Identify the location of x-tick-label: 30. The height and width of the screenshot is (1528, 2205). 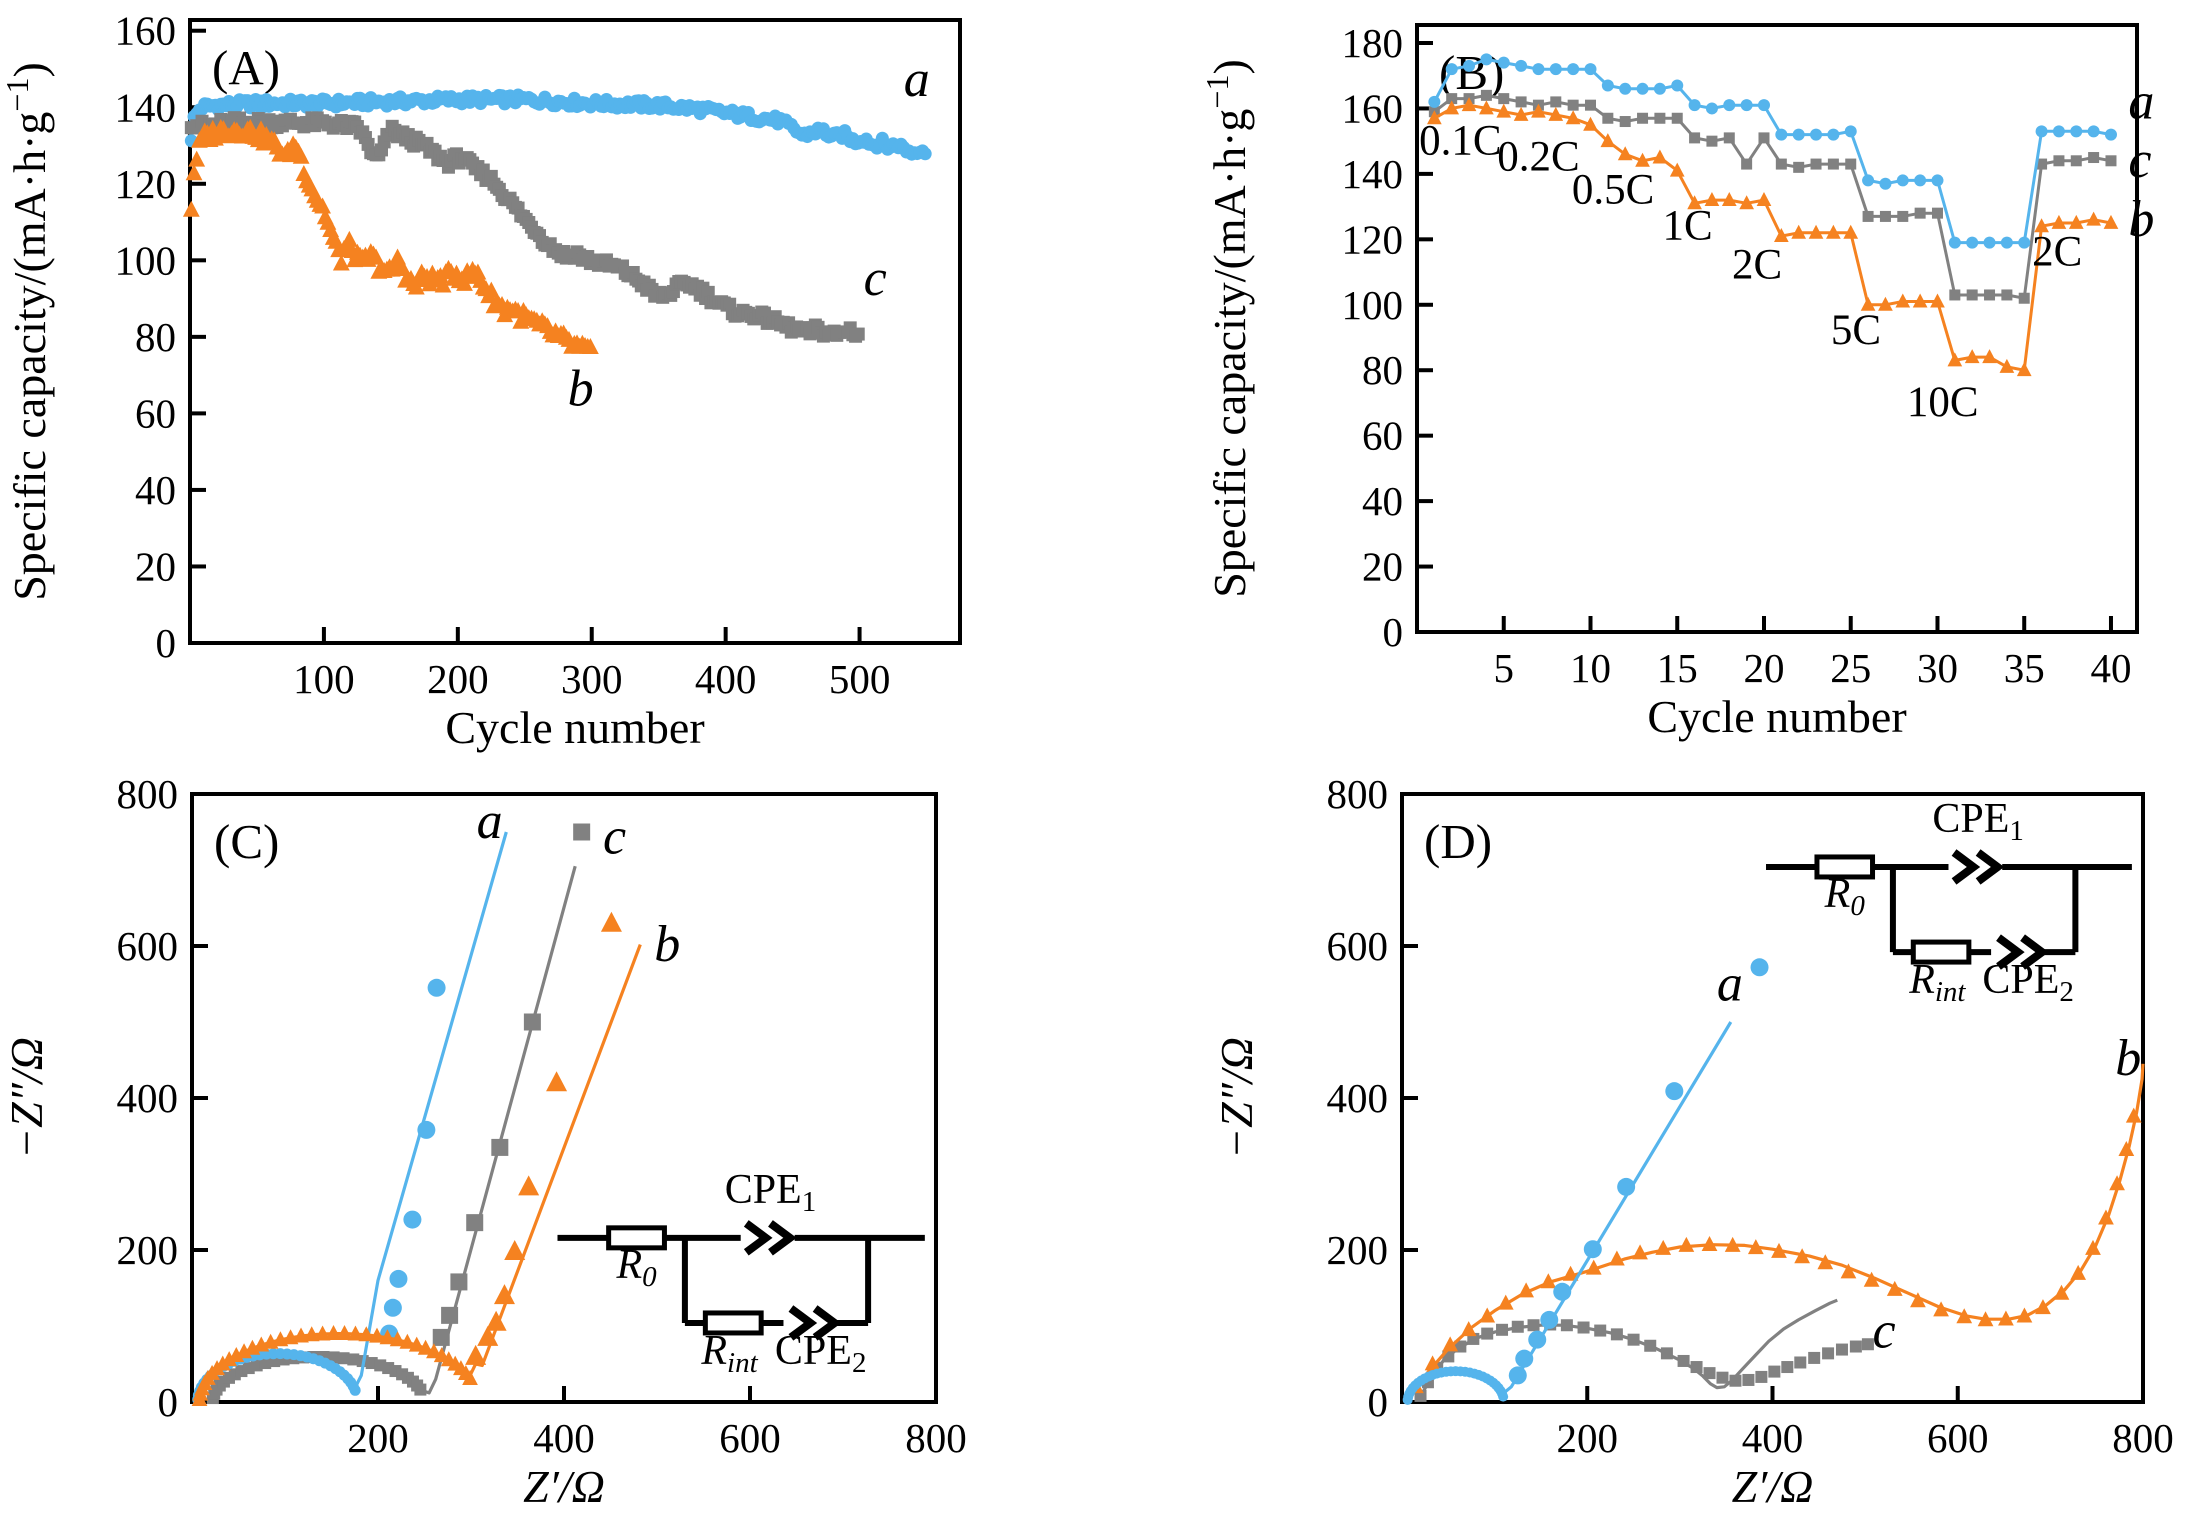
(1937, 668).